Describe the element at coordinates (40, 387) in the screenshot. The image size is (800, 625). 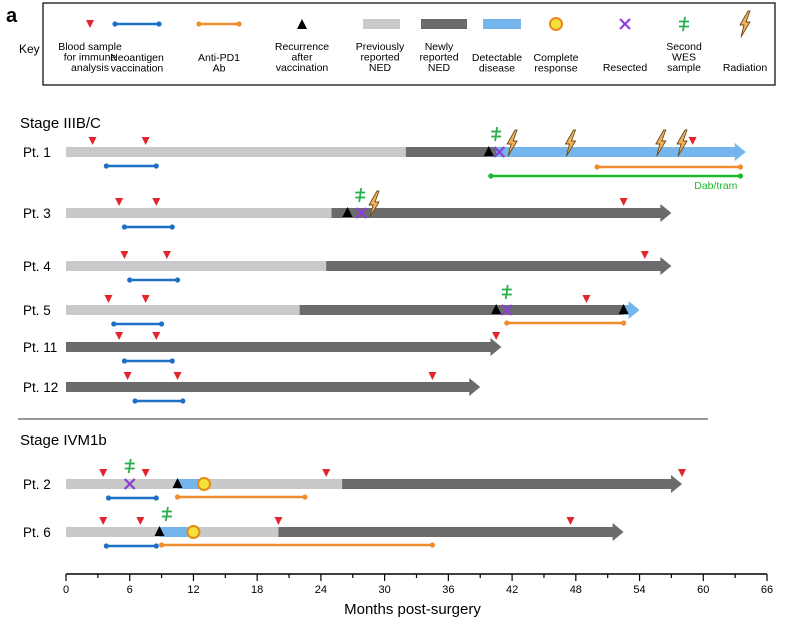
I see `patient-label: Pt. 12` at that location.